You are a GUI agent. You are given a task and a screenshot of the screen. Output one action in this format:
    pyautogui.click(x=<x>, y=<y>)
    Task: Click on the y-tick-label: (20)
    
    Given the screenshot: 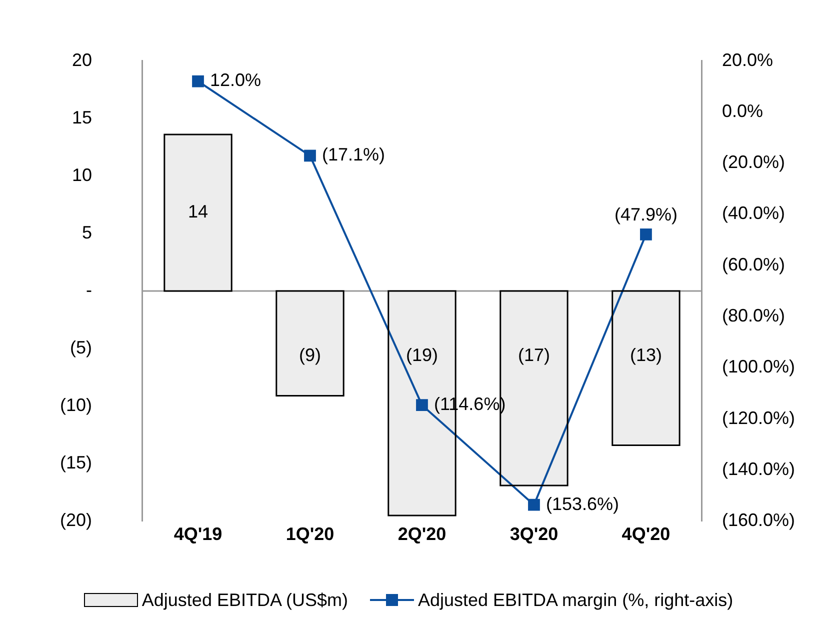 What is the action you would take?
    pyautogui.click(x=76, y=520)
    